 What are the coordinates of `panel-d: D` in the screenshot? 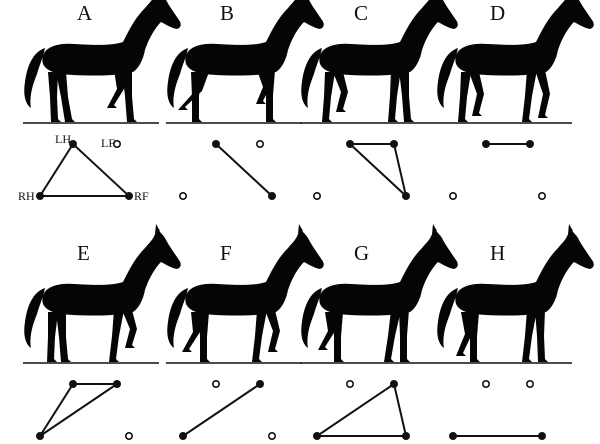 It's located at (515, 100).